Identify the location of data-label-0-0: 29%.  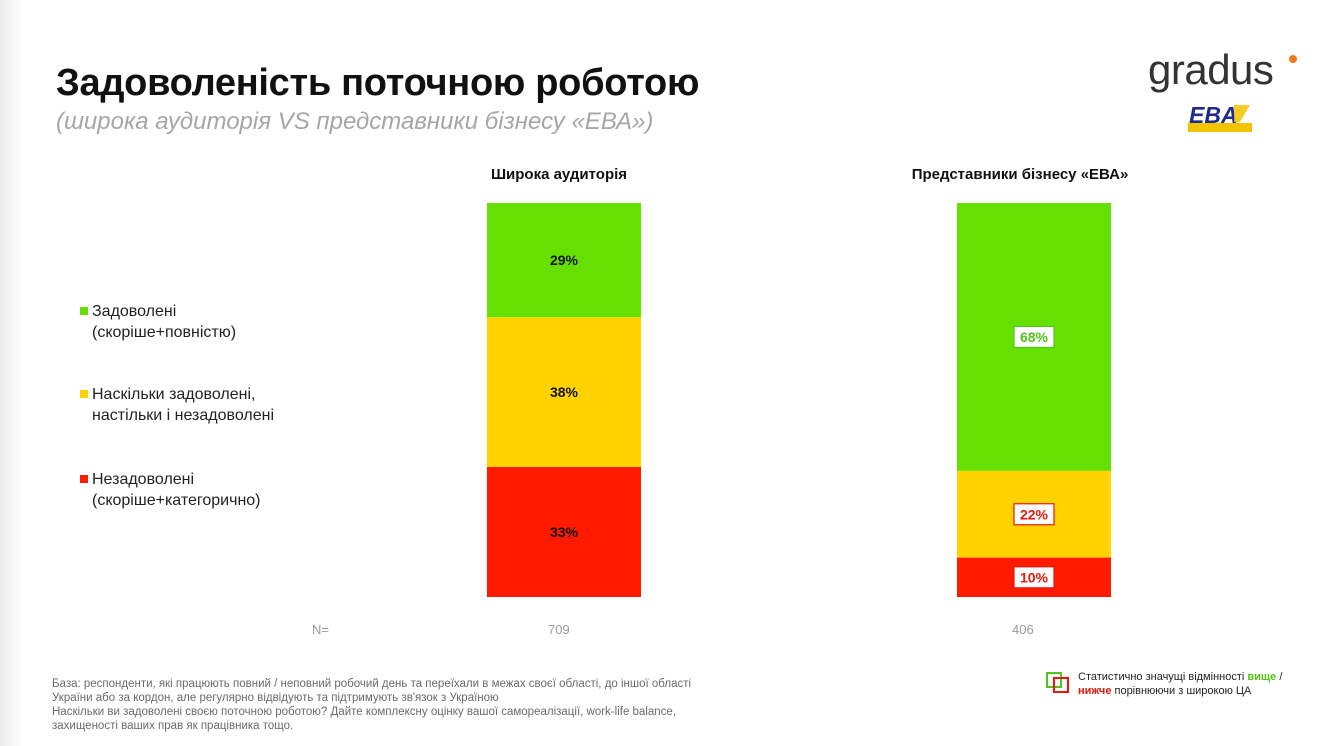
(564, 260).